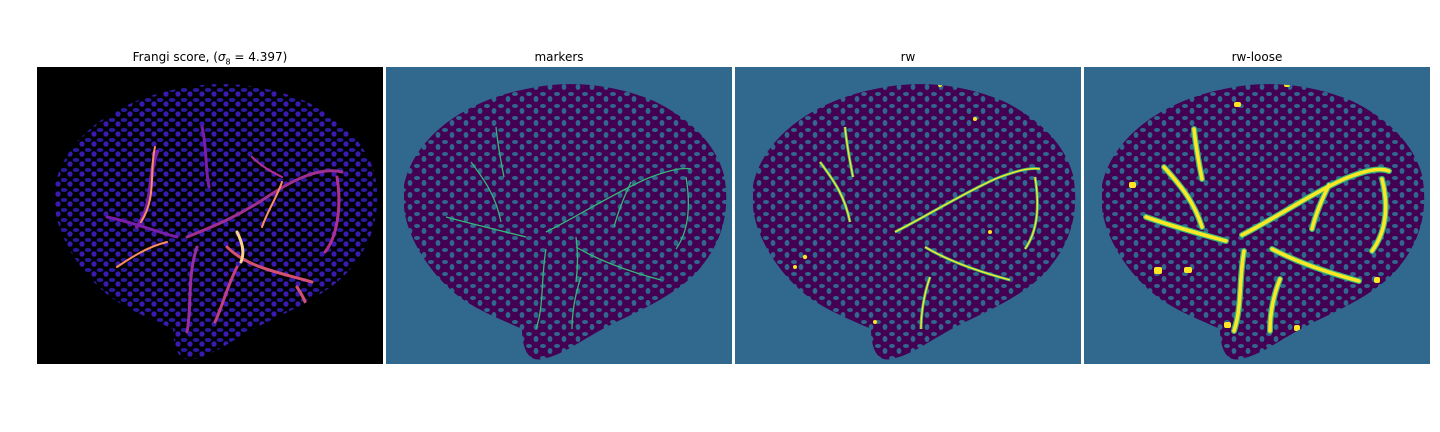 The width and height of the screenshot is (1440, 432). What do you see at coordinates (908, 57) in the screenshot?
I see `panel-title-rw: rw` at bounding box center [908, 57].